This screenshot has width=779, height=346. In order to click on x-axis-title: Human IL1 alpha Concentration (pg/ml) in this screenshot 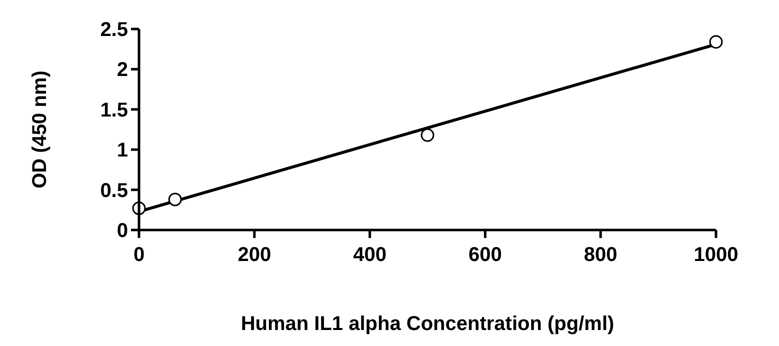, I will do `click(427, 324)`.